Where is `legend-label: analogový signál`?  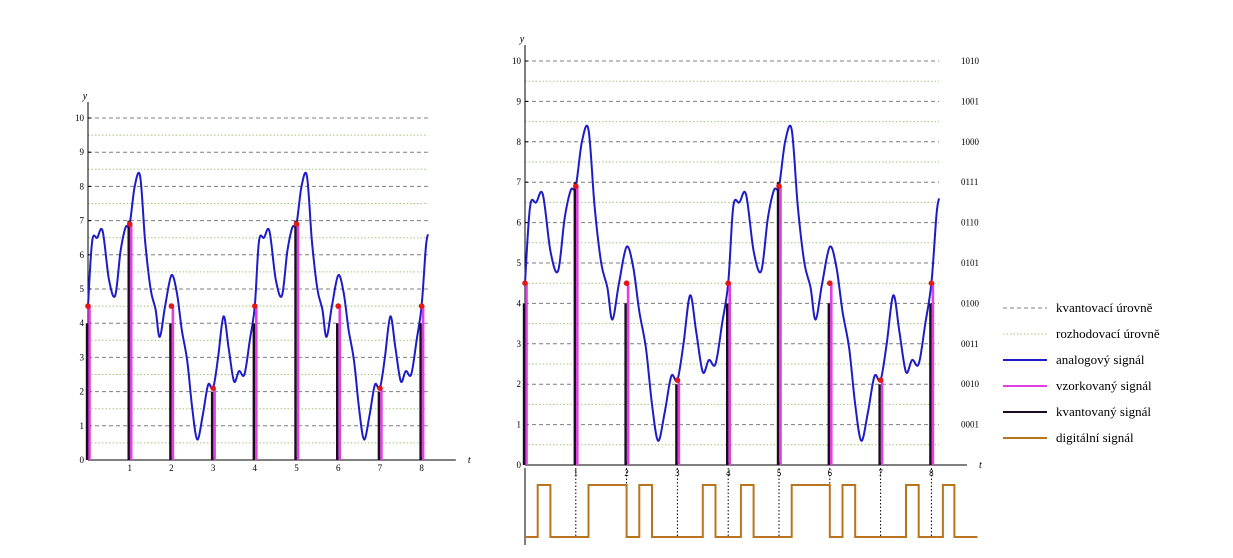
legend-label: analogový signál is located at coordinates (1100, 359).